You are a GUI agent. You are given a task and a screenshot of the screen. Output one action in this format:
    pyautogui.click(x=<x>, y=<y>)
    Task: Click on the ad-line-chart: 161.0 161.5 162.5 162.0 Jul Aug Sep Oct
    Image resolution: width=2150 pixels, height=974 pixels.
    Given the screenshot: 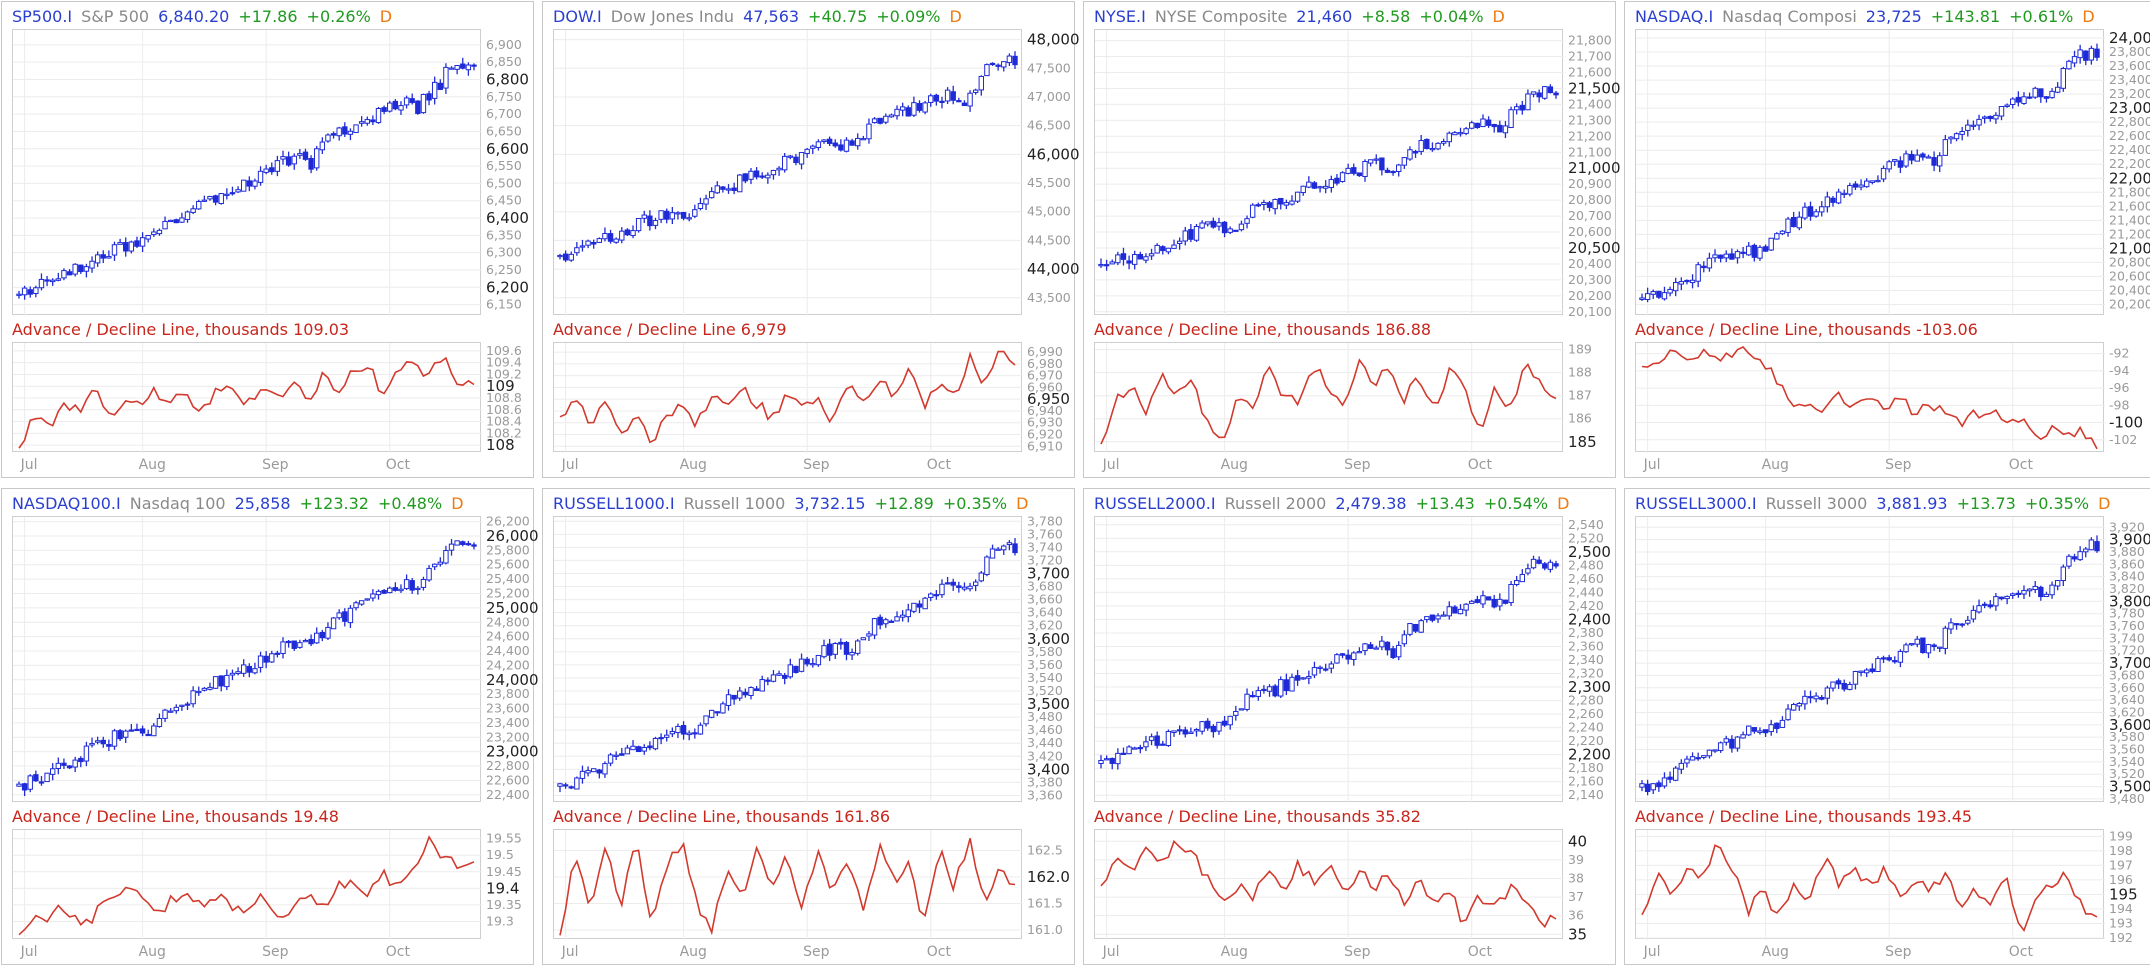 What is the action you would take?
    pyautogui.click(x=811, y=894)
    